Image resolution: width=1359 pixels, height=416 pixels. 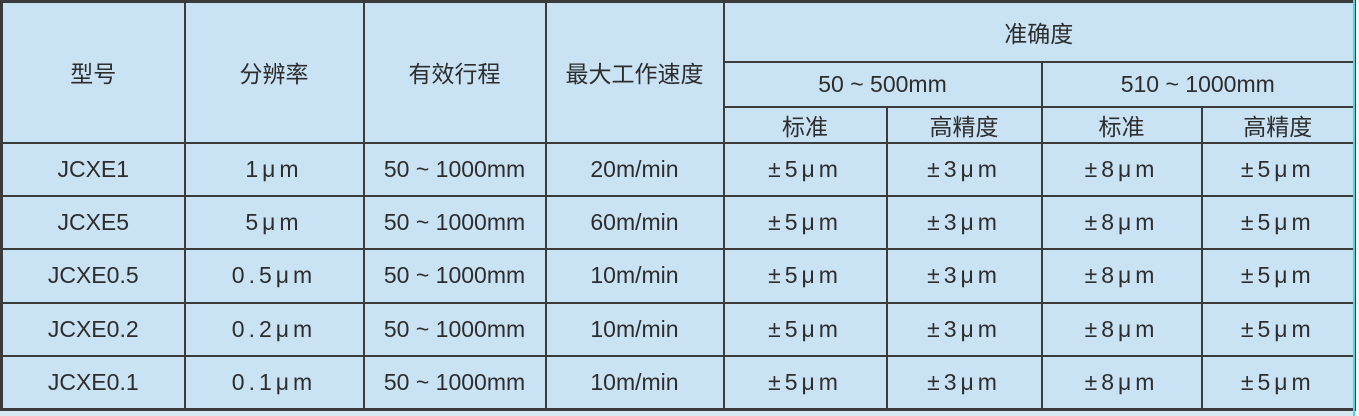 I want to click on header-standard-1: 标准, so click(x=805, y=124).